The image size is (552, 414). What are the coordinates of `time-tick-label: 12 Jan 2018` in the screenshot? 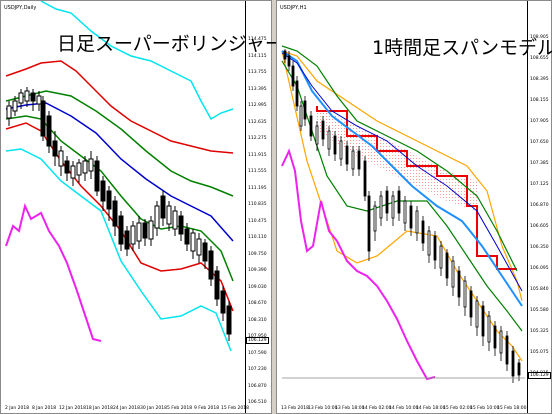 It's located at (72, 408).